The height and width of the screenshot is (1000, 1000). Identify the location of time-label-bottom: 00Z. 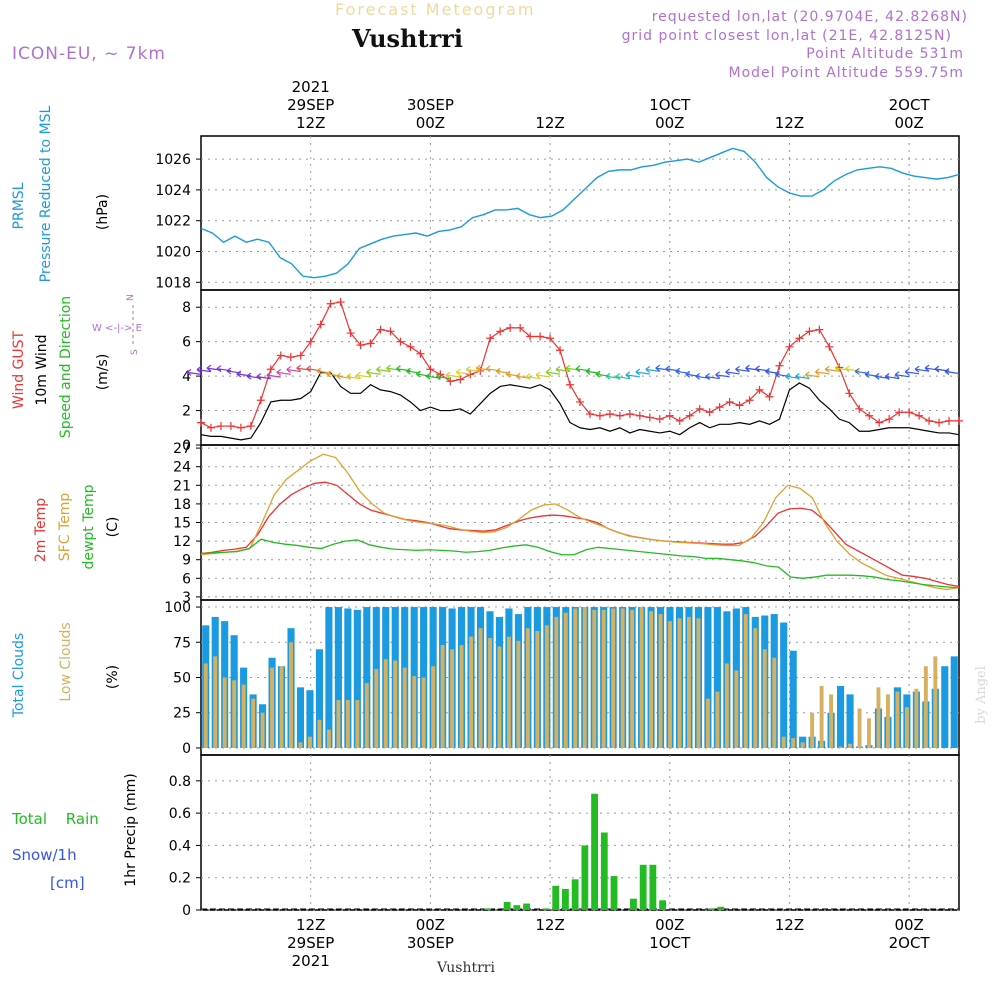
(908, 925).